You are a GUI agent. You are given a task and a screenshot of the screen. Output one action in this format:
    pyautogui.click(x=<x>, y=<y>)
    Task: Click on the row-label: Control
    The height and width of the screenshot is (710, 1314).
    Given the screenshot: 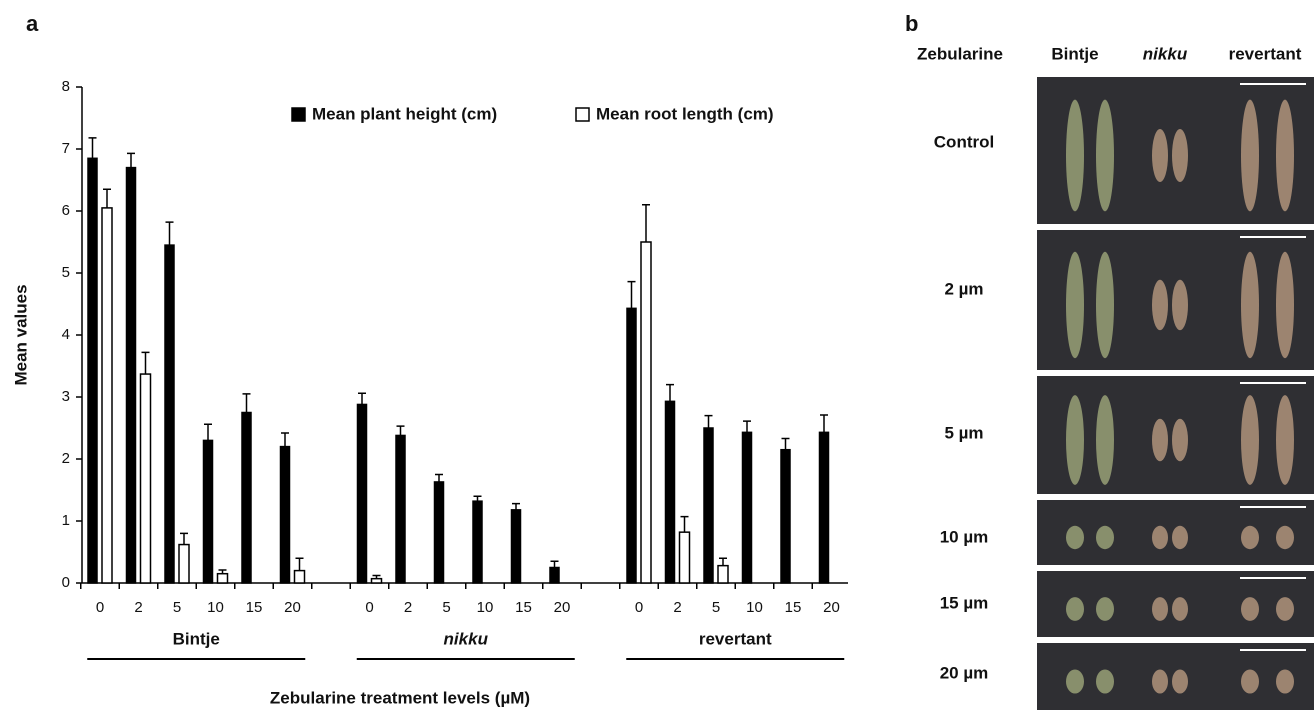 What is the action you would take?
    pyautogui.click(x=964, y=141)
    